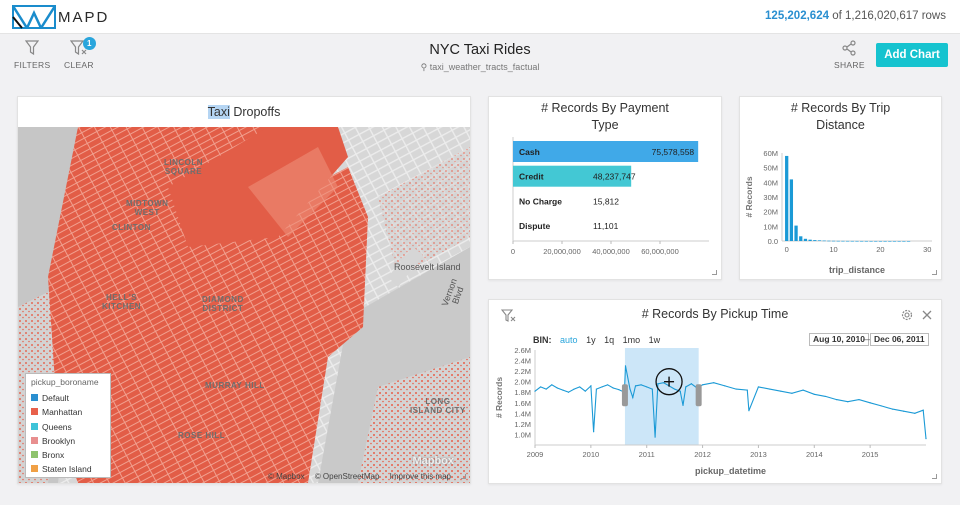 Image resolution: width=960 pixels, height=505 pixels. I want to click on top-bar: MAPD 125,202,624 of 1,216,020,617 rows, so click(480, 17).